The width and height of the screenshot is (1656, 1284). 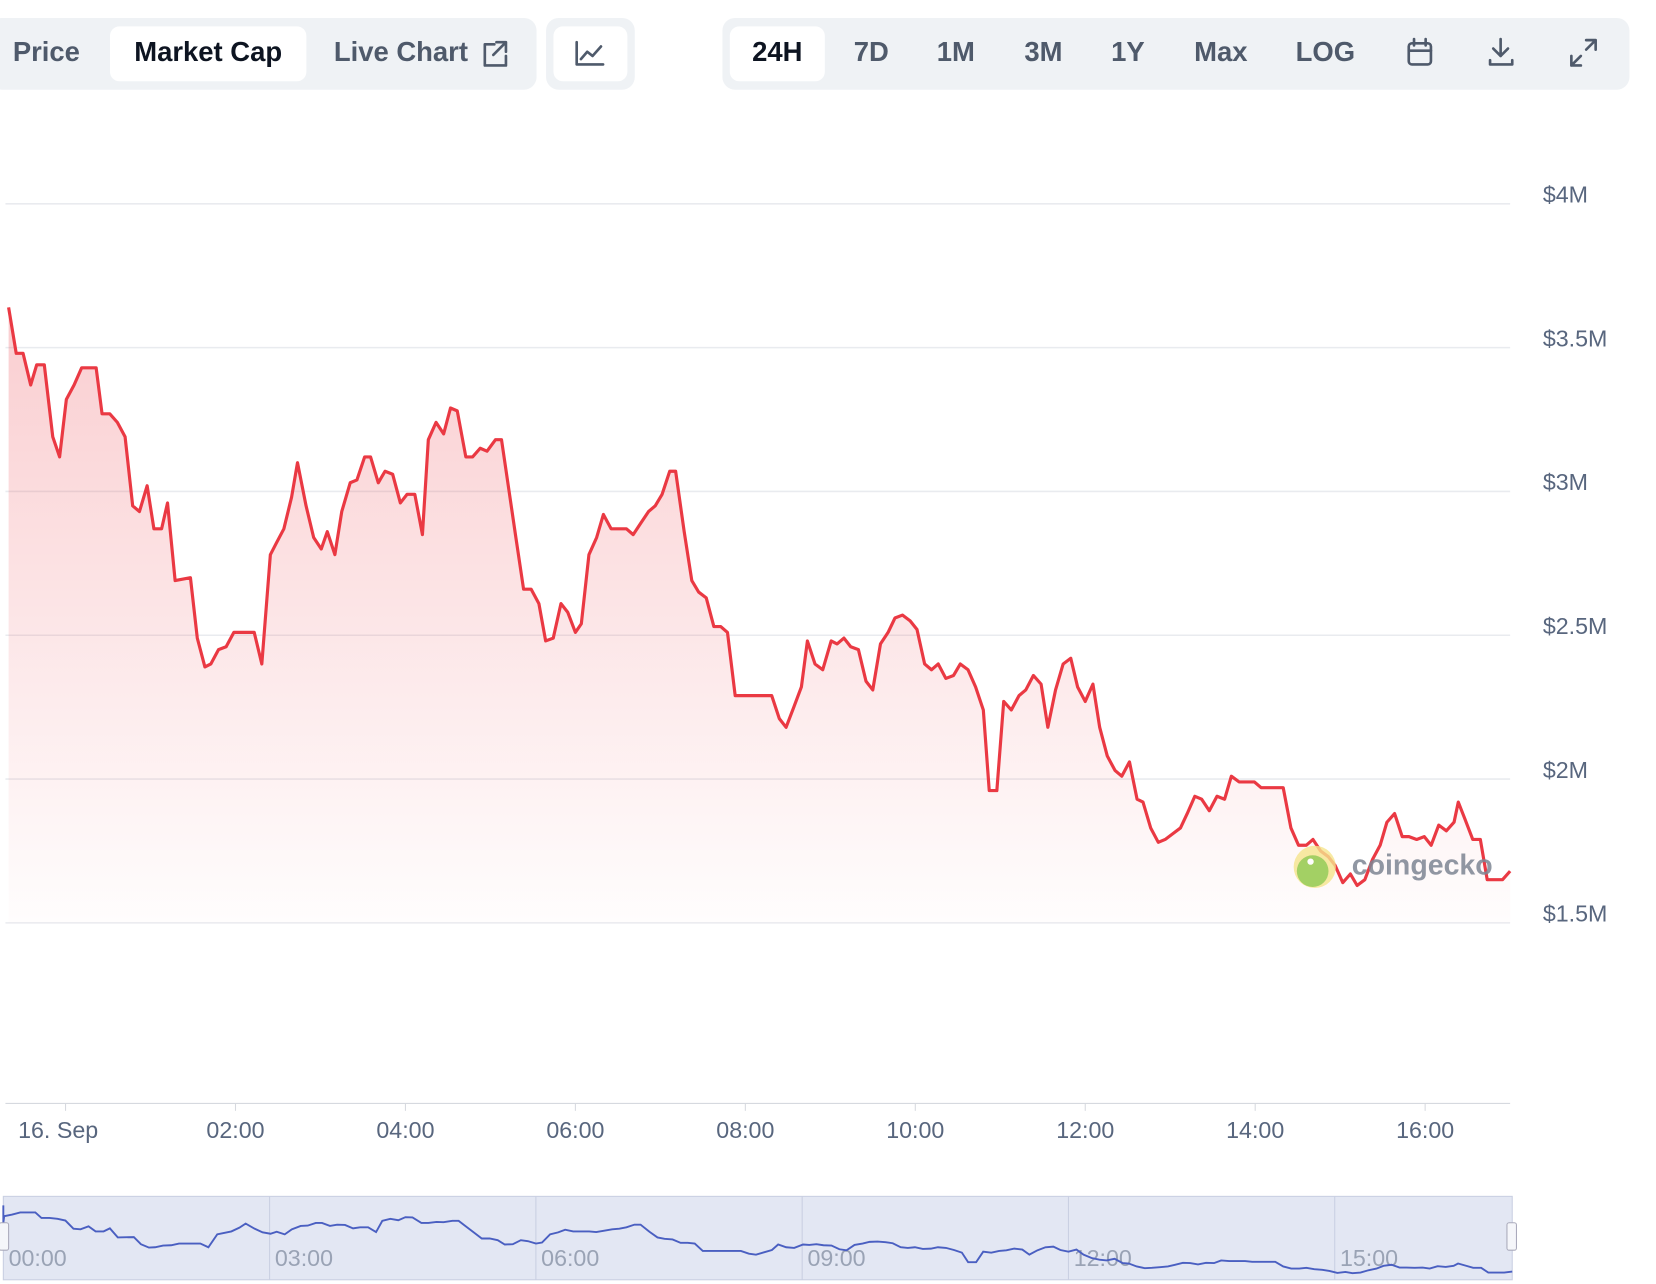 What do you see at coordinates (1103, 1258) in the screenshot?
I see `navigator-tick-label: 12:00` at bounding box center [1103, 1258].